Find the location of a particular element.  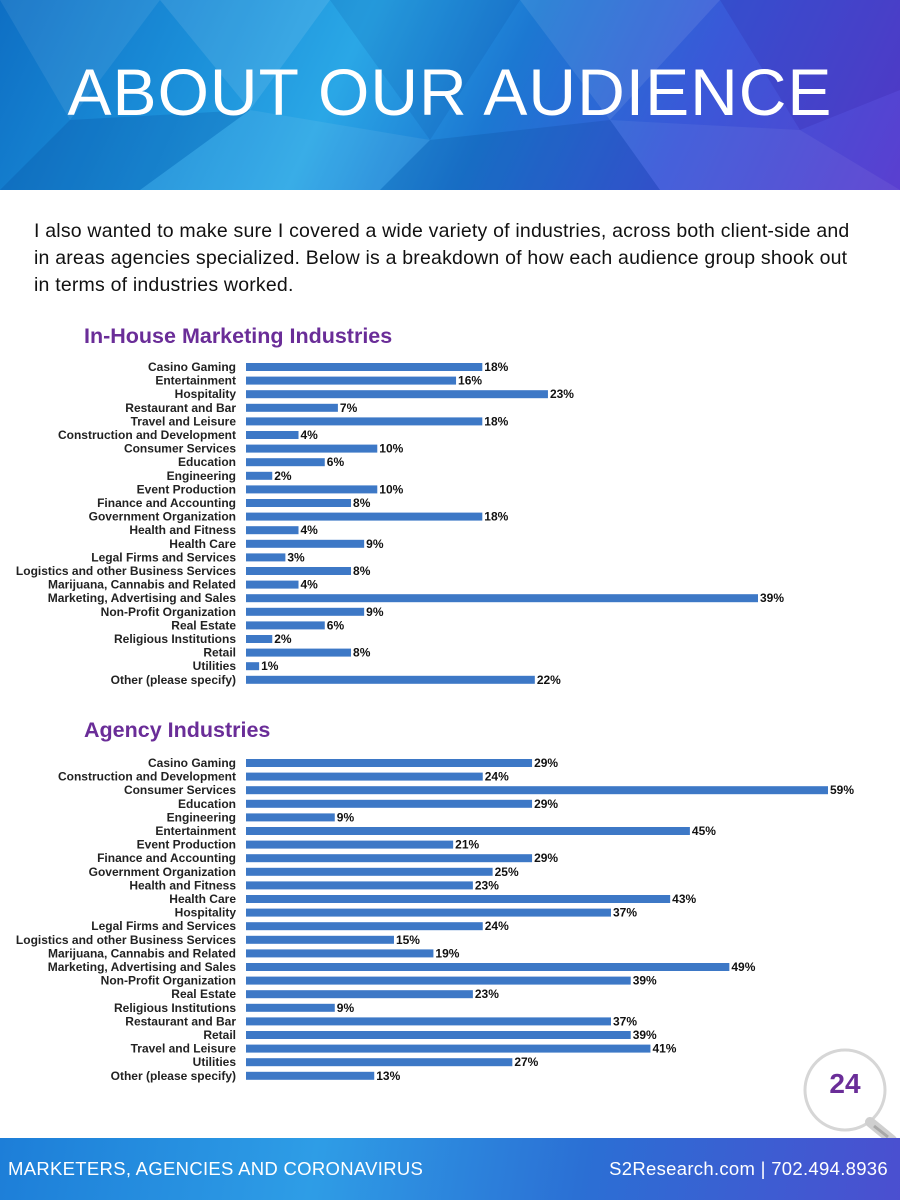

value-label: 2% is located at coordinates (283, 639).